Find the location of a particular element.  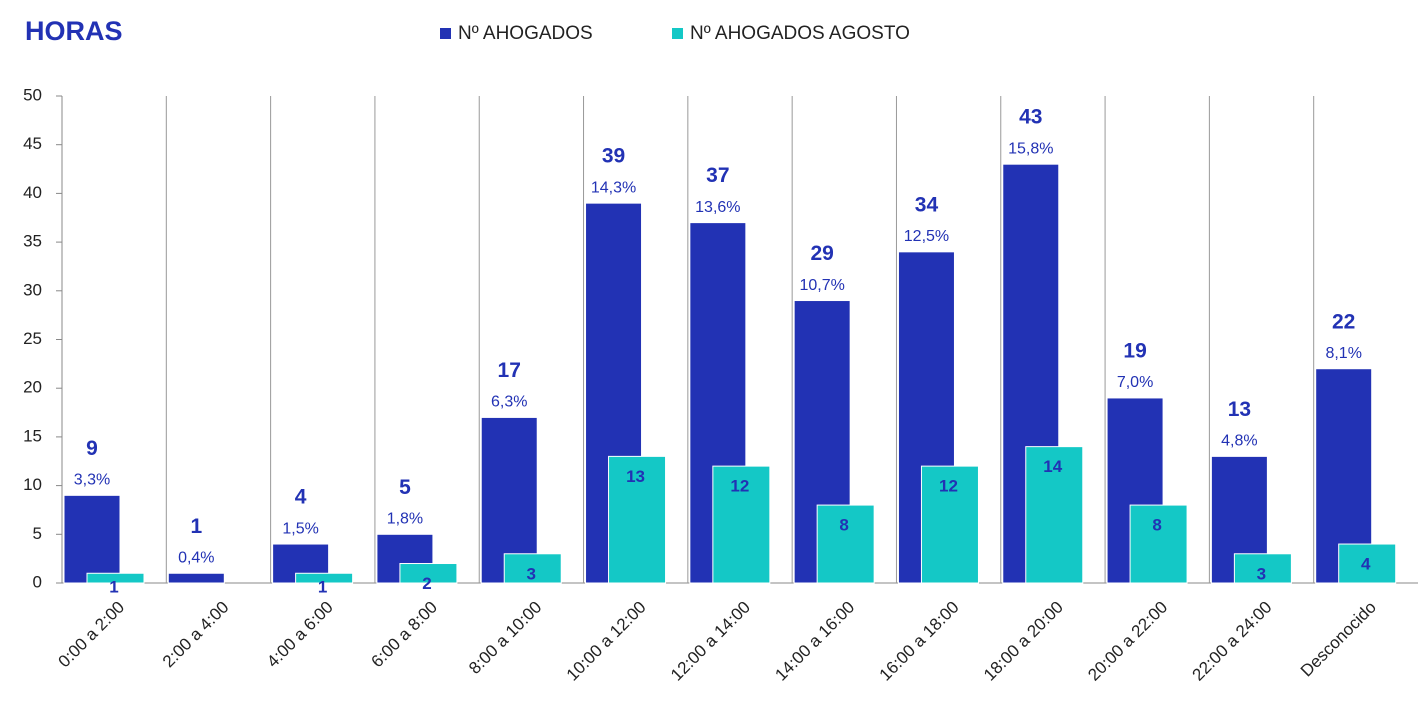

percent-label: 15,8% is located at coordinates (1030, 148).